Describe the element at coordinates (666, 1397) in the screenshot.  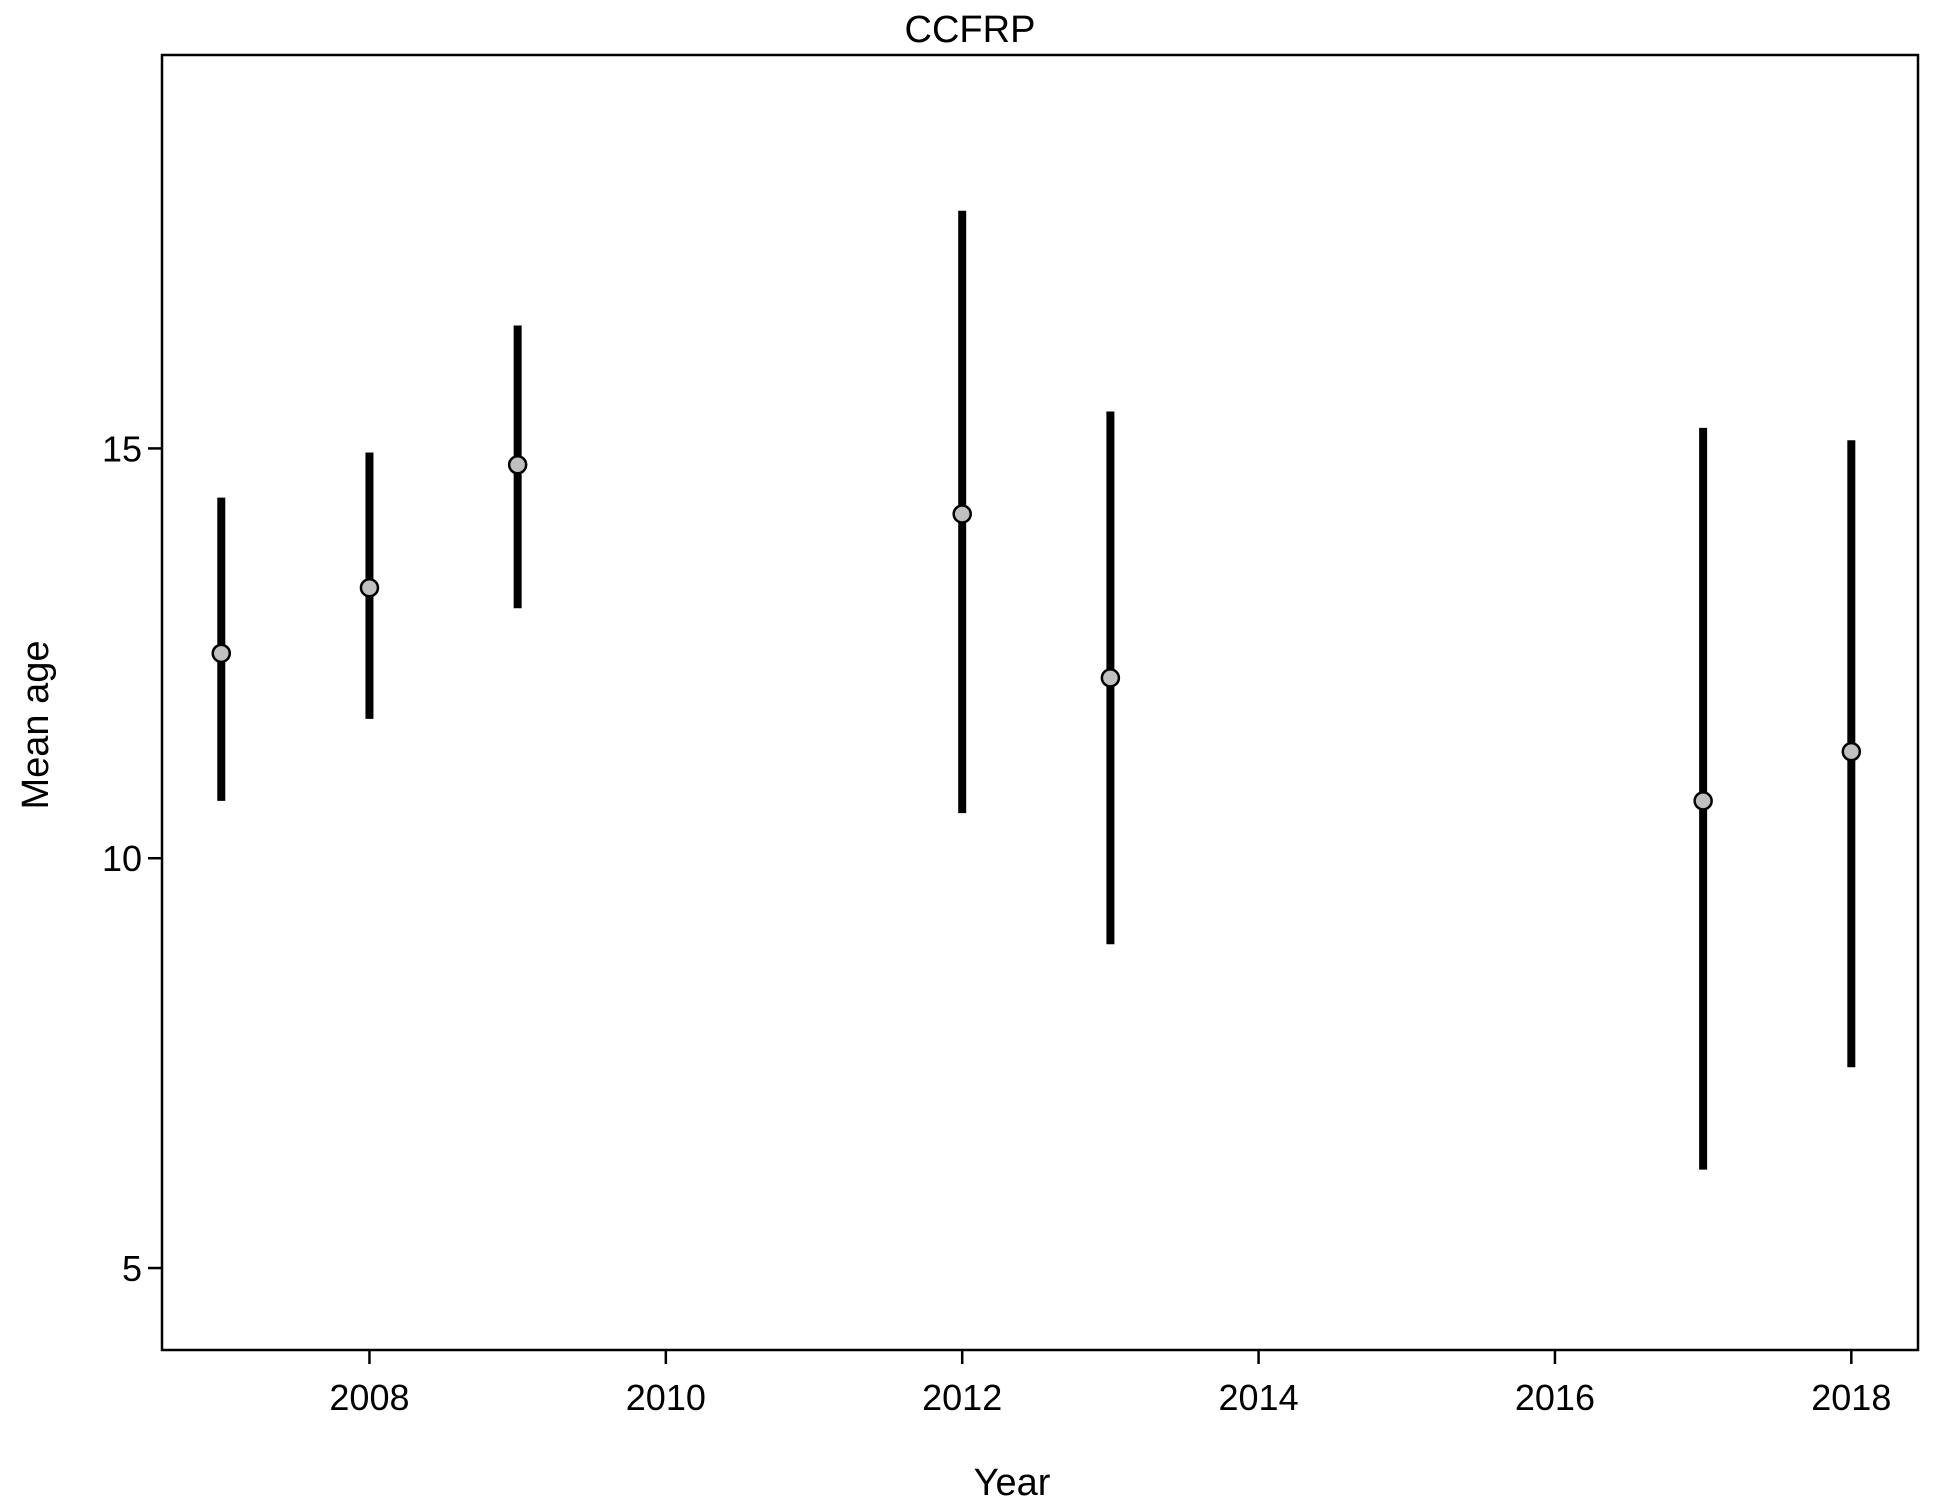
I see `x-tick-label: 2010` at that location.